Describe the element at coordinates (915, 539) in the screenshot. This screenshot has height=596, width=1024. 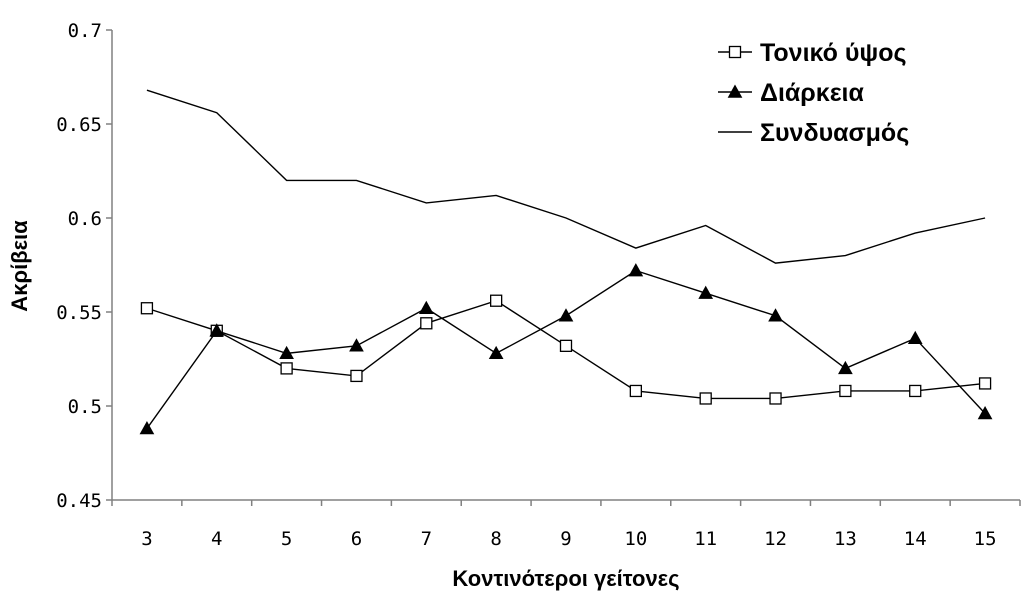
I see `x-tick-label: 14` at that location.